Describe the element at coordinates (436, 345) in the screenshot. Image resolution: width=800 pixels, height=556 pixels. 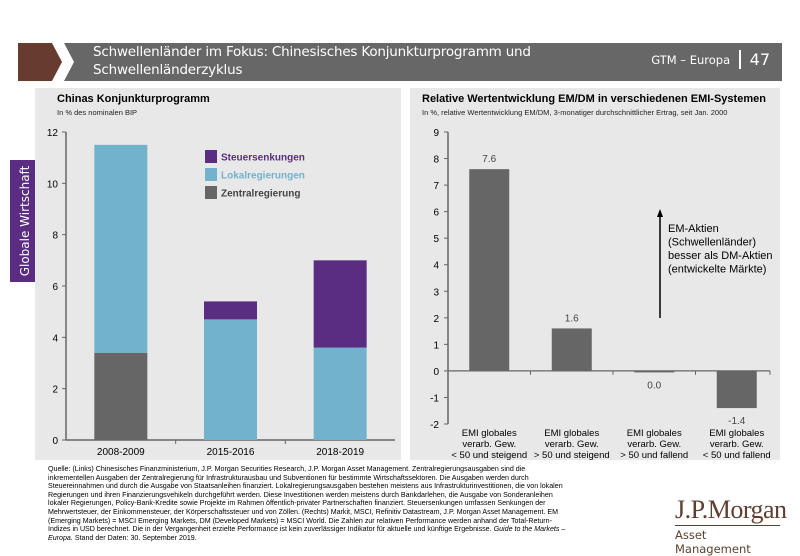
I see `y-tick-label: 1` at that location.